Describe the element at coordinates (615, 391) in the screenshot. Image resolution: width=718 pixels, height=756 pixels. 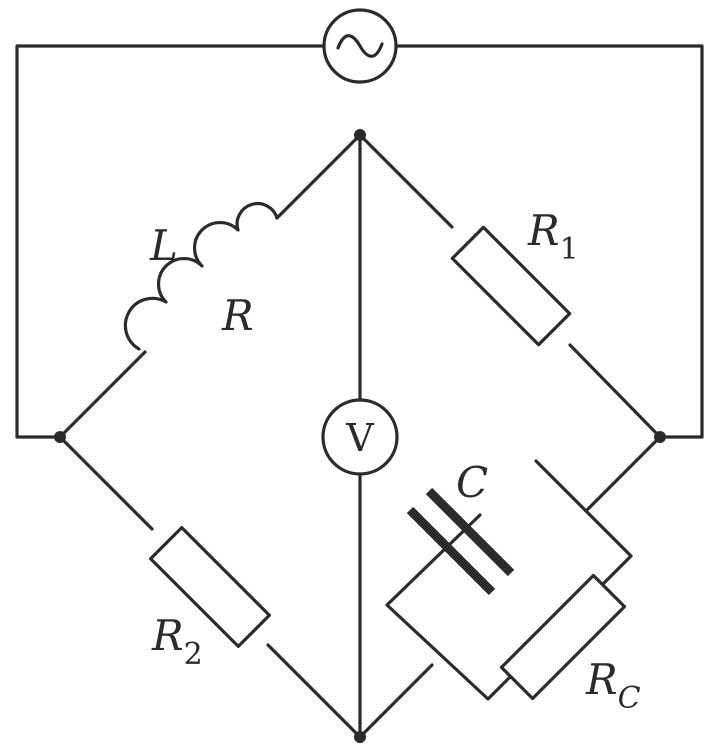
I see `wire-r1-to-right-node` at that location.